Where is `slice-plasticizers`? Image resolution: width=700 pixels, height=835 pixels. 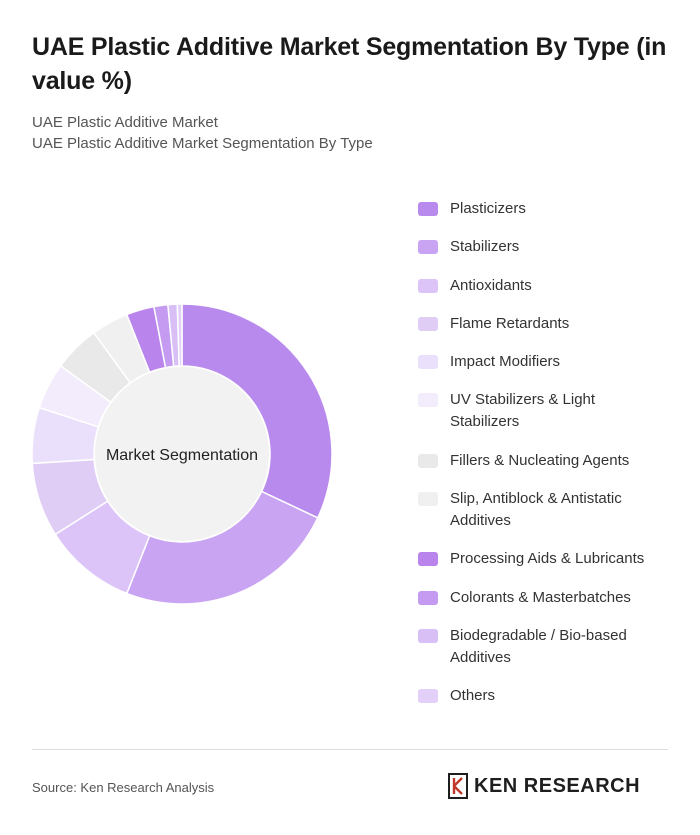 slice-plasticizers is located at coordinates (257, 411).